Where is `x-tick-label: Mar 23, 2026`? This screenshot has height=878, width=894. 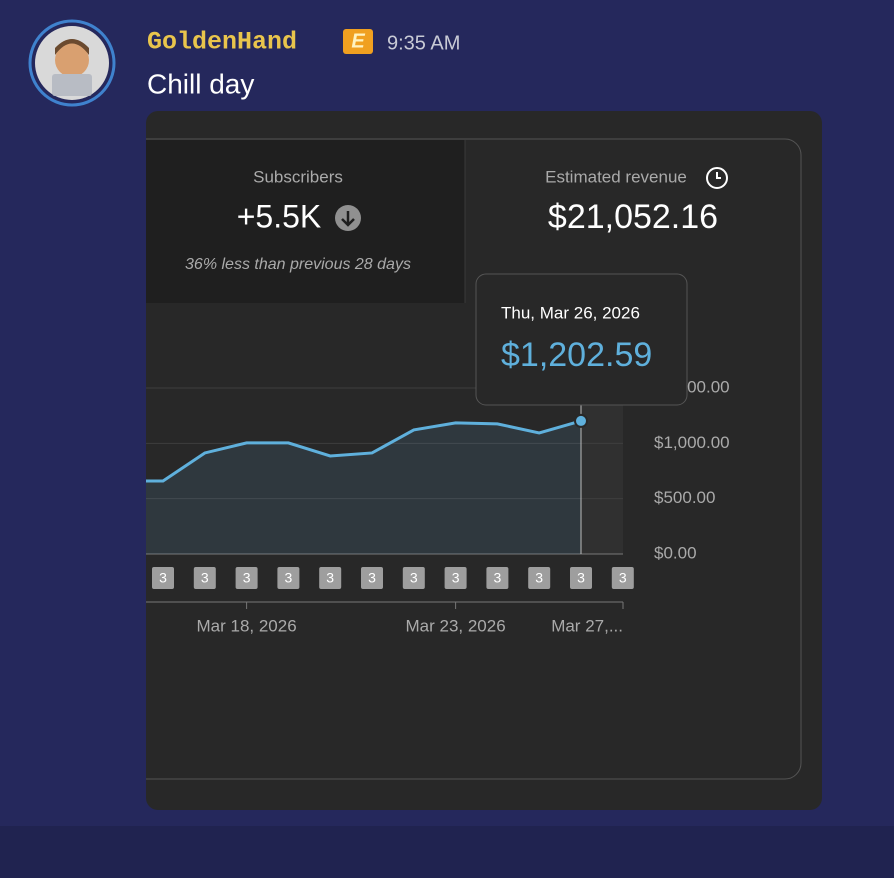 x-tick-label: Mar 23, 2026 is located at coordinates (456, 625).